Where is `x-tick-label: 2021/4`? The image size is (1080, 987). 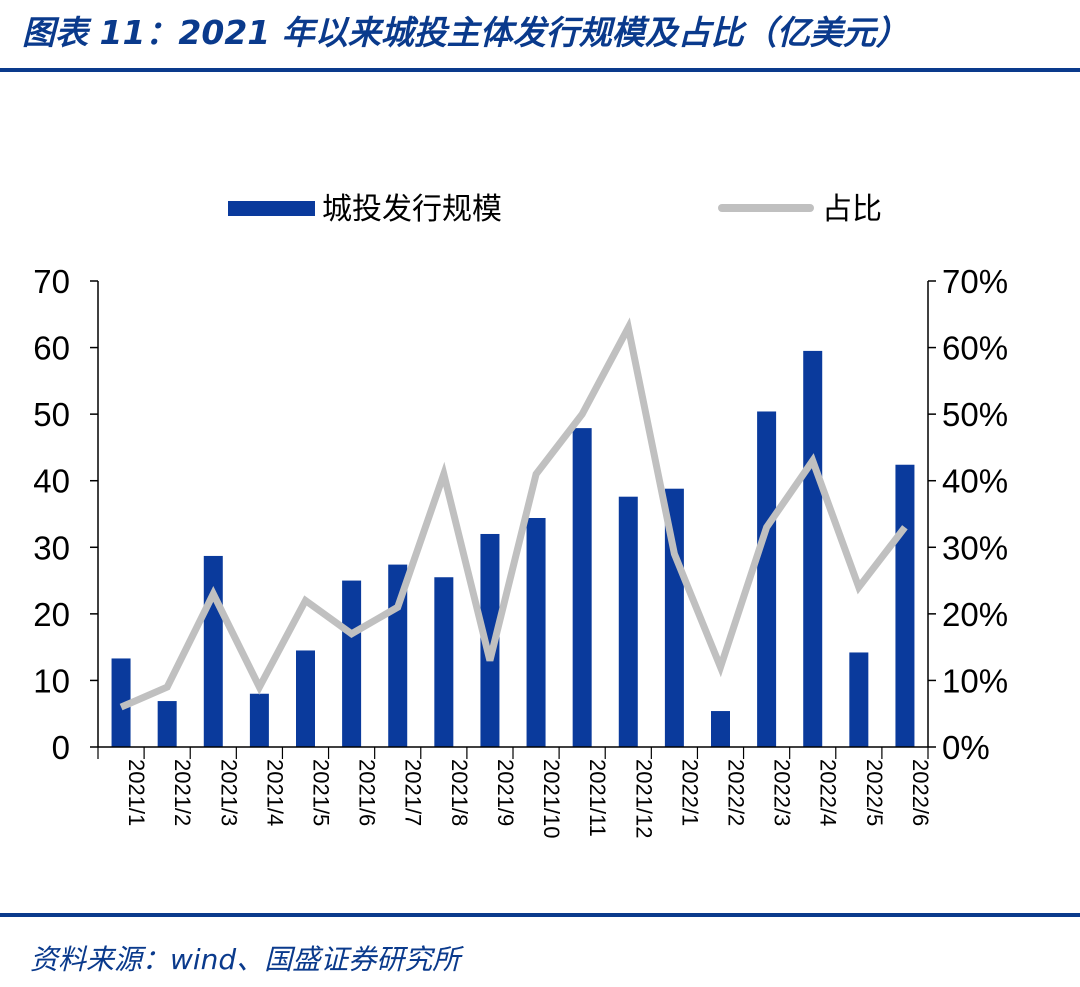
x-tick-label: 2021/4 is located at coordinates (274, 792).